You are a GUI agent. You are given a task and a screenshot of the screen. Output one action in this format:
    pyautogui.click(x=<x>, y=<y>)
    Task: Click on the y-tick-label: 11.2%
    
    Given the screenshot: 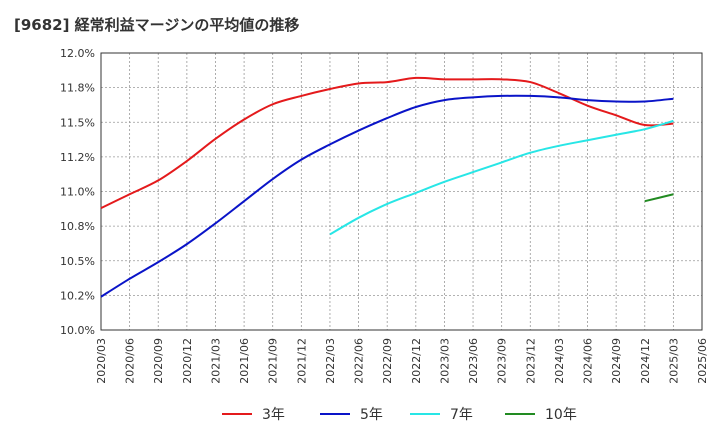 What is the action you would take?
    pyautogui.click(x=77, y=157)
    